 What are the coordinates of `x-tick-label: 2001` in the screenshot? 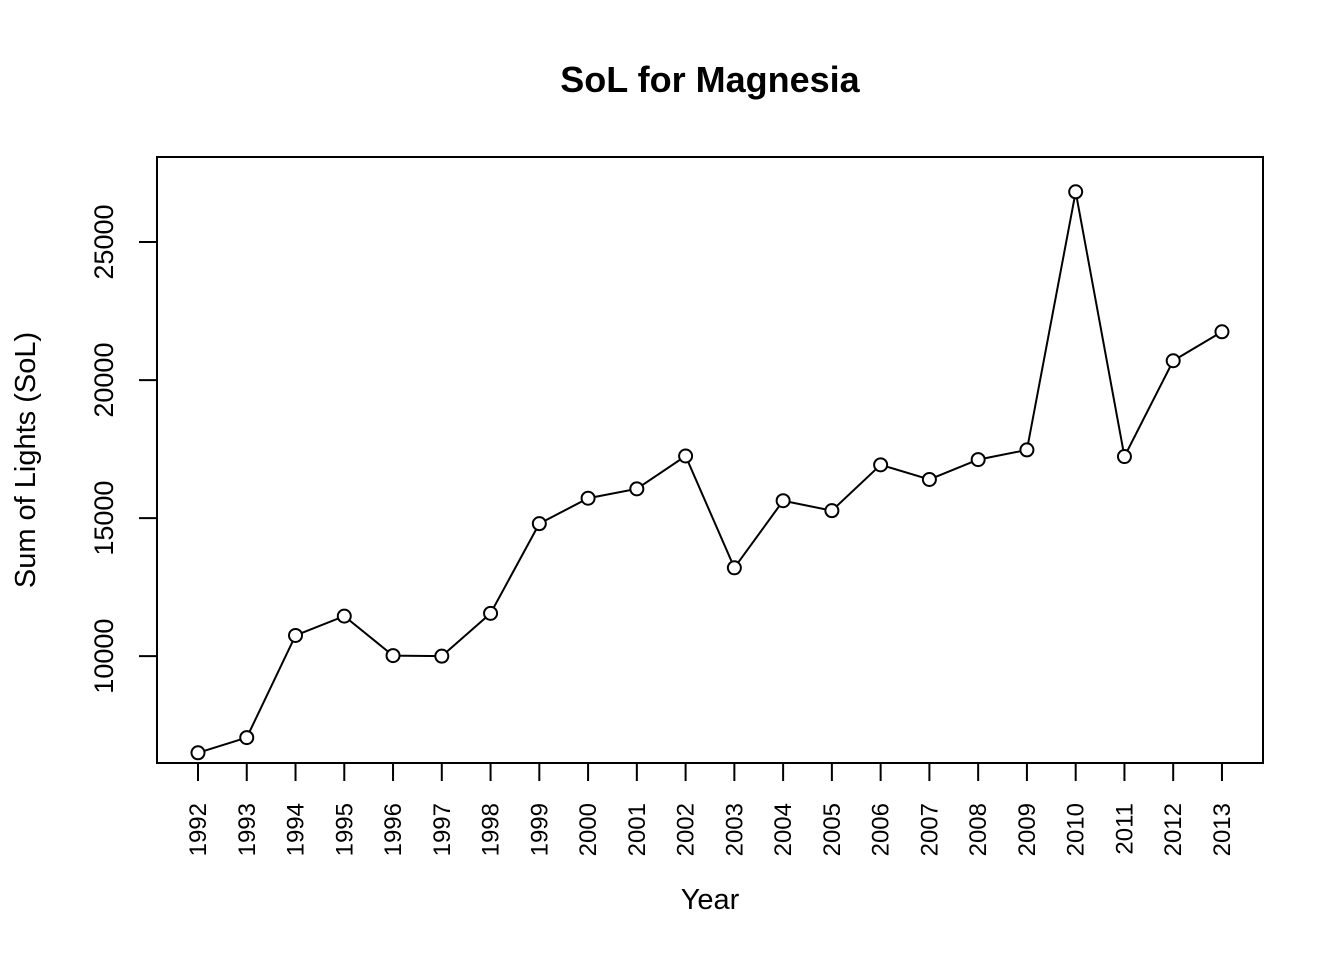 It's located at (637, 829).